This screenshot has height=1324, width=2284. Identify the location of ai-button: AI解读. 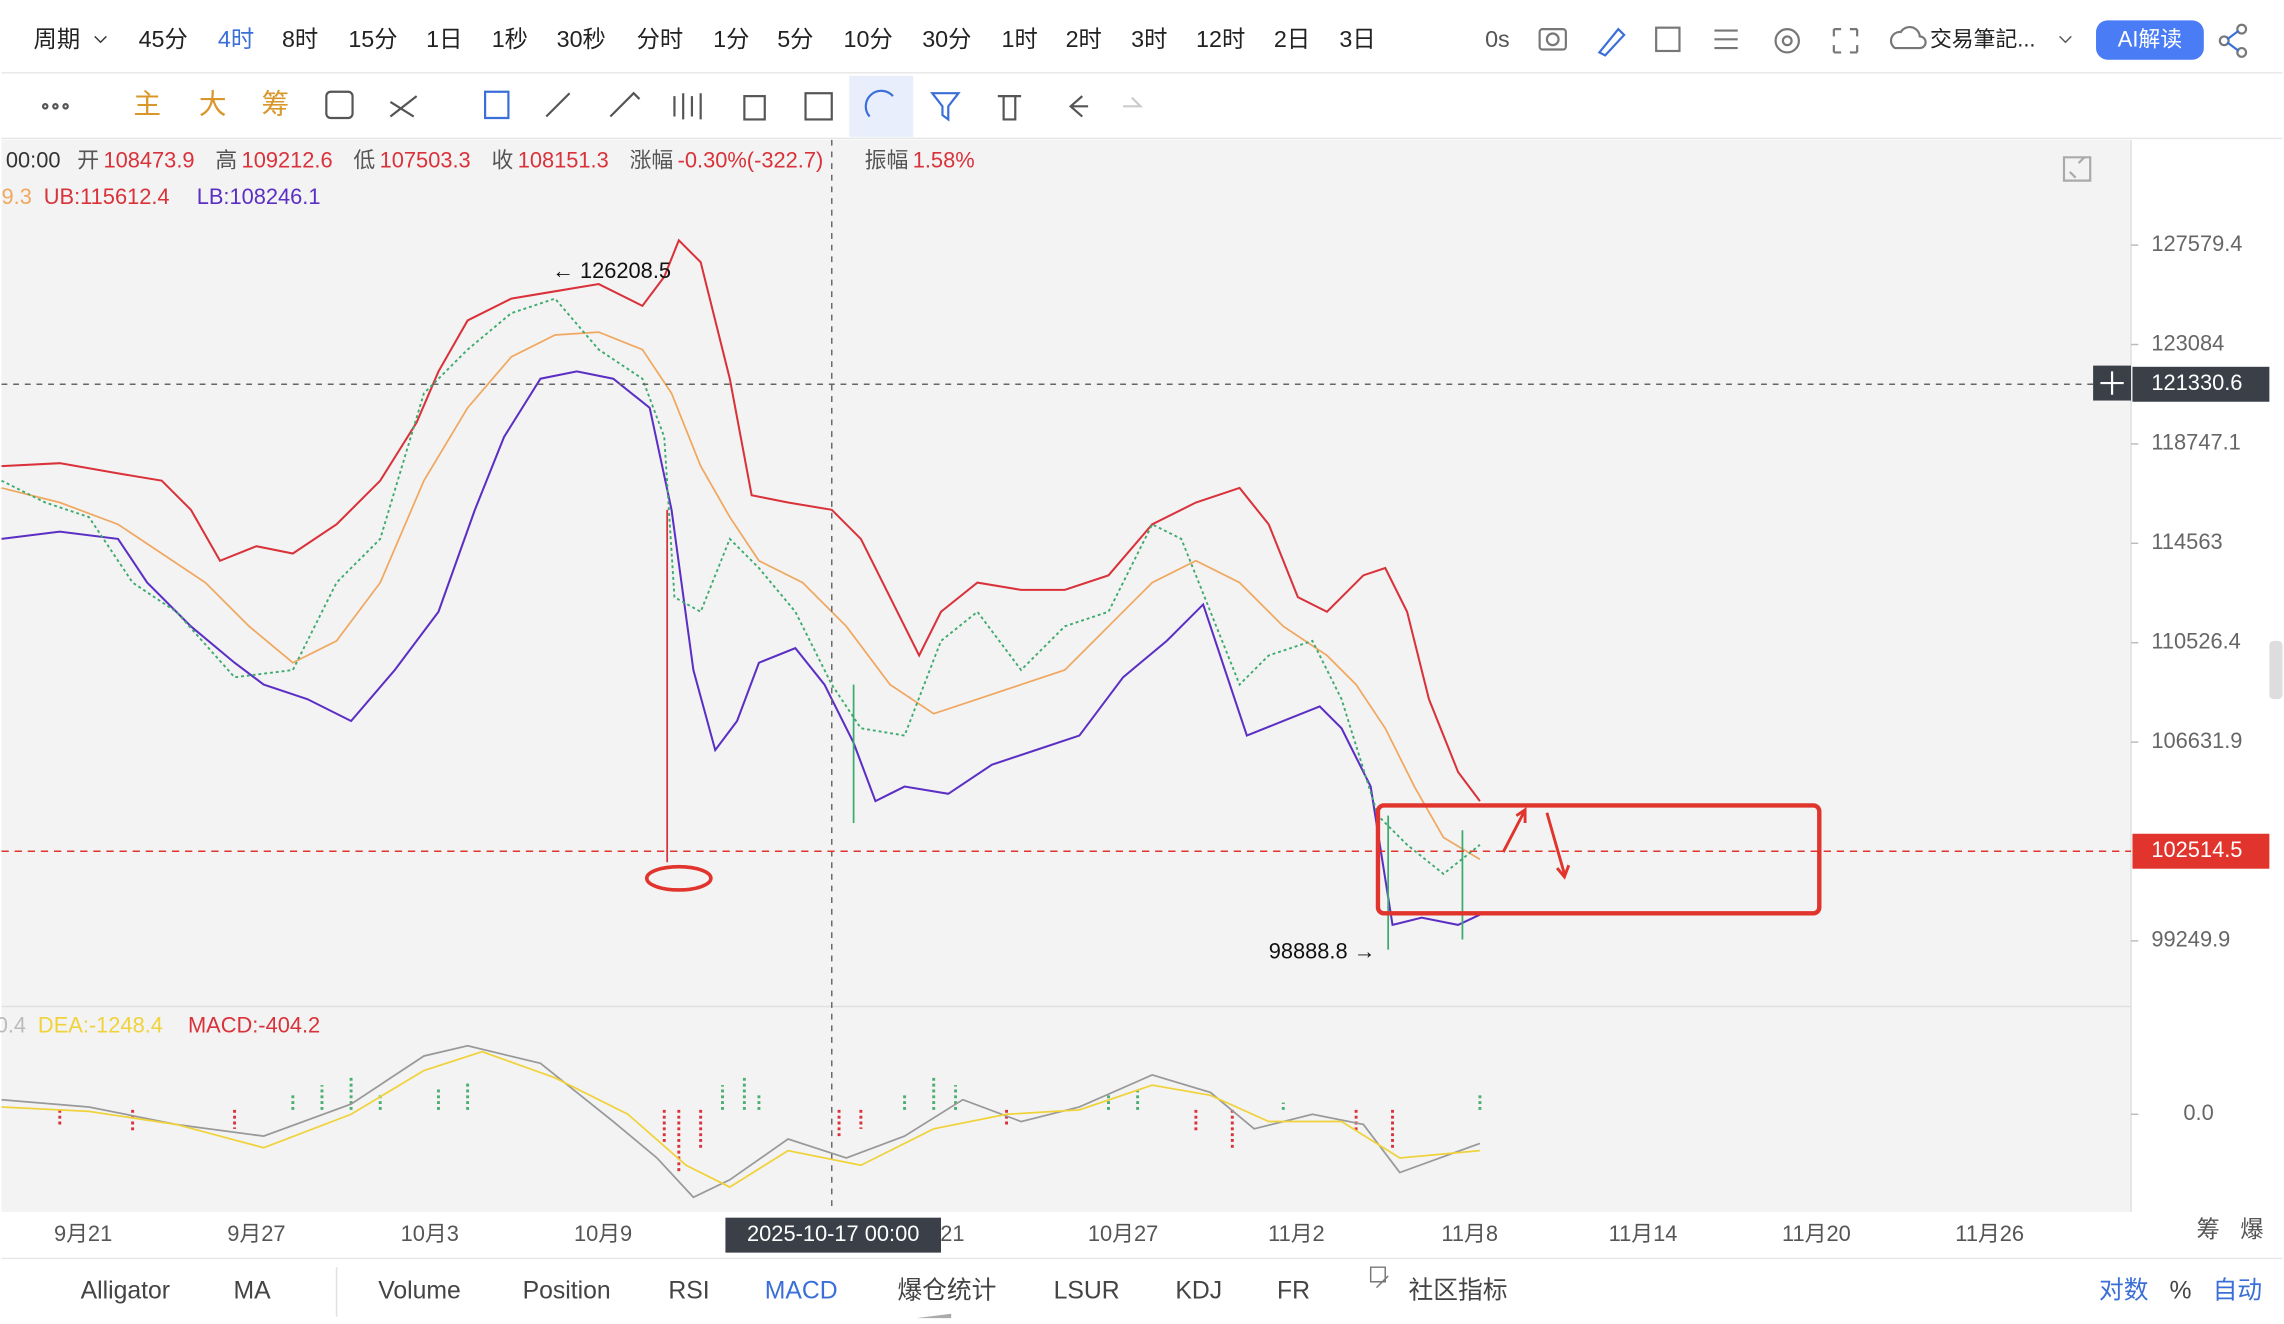
(2150, 39).